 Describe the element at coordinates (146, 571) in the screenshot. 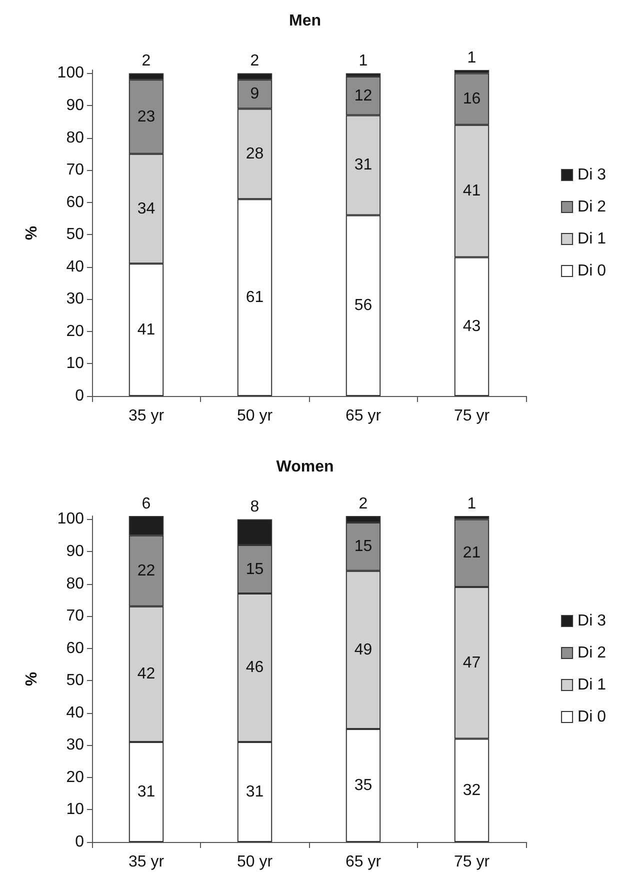

I see `data-label: 22` at that location.